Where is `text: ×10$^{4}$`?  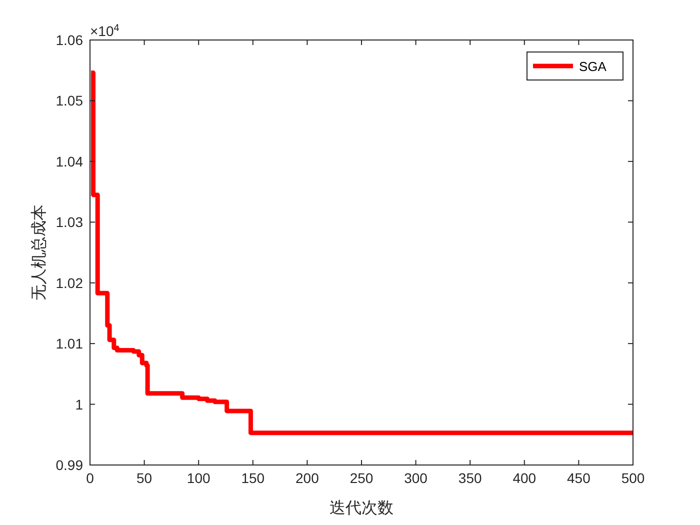 text: ×10$^{4}$ is located at coordinates (105, 30).